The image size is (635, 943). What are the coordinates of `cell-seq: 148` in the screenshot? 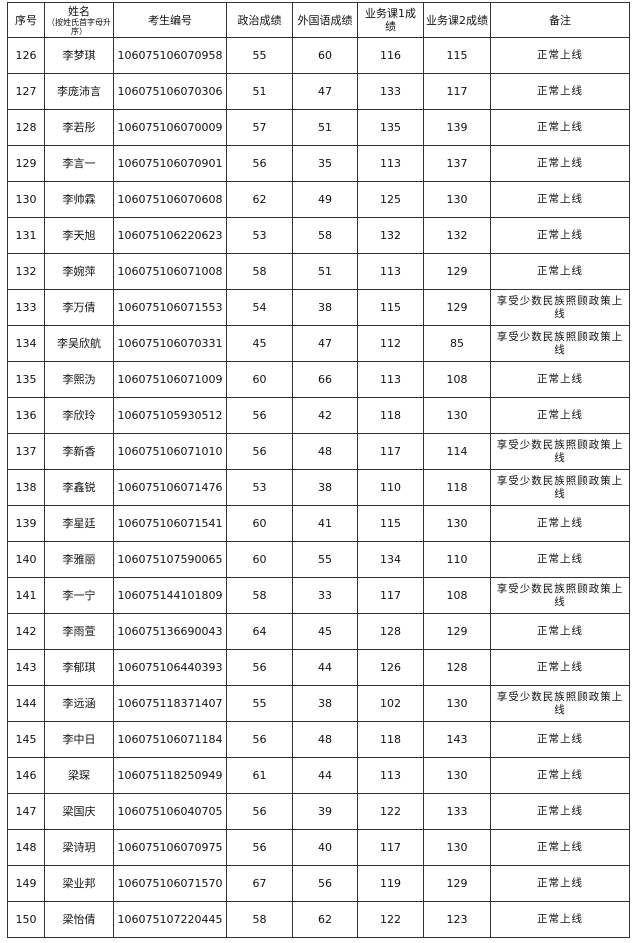 It's located at (26, 847).